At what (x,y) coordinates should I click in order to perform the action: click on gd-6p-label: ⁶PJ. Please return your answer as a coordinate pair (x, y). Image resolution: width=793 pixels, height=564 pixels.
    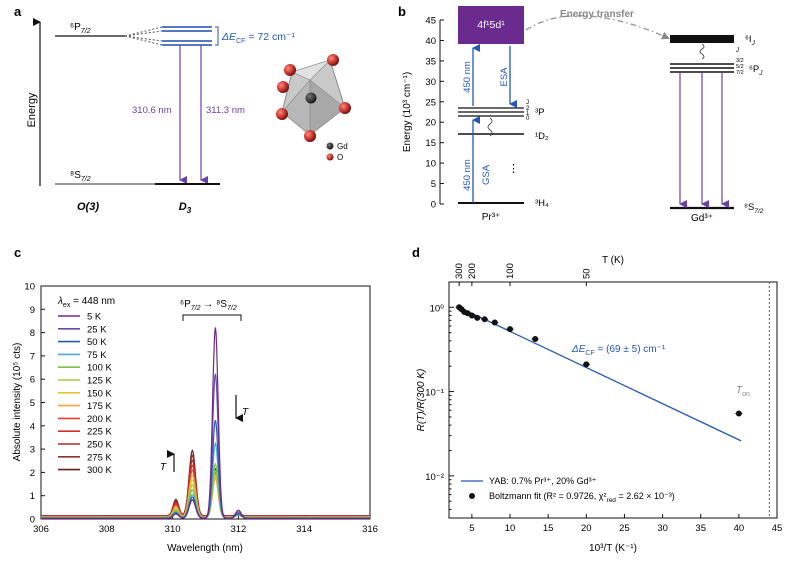
    Looking at the image, I should click on (756, 70).